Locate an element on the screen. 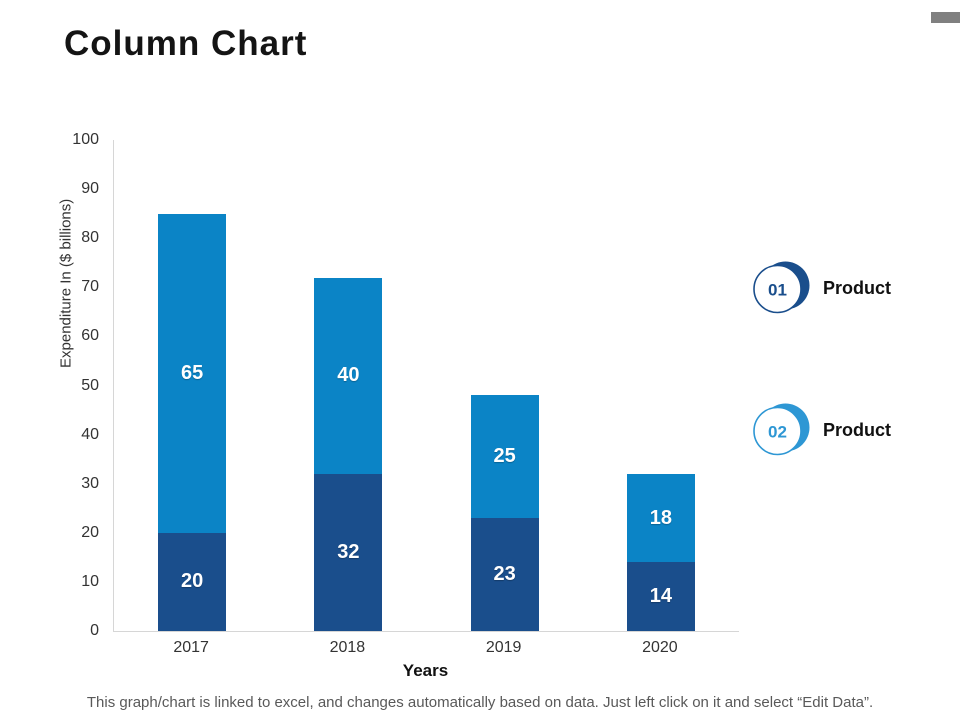  x-tick-label: 2018 is located at coordinates (347, 647).